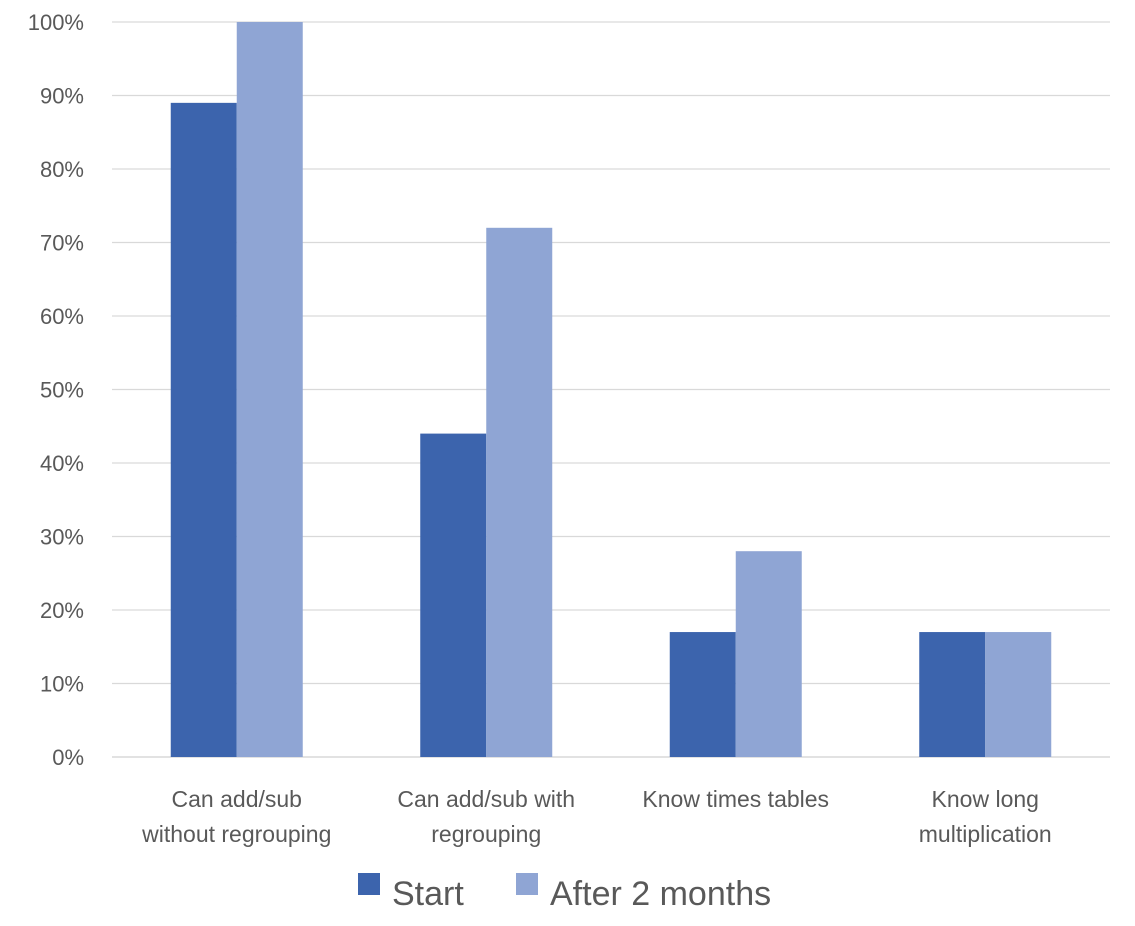 This screenshot has height=926, width=1135. I want to click on legend-item-start: Start, so click(411, 893).